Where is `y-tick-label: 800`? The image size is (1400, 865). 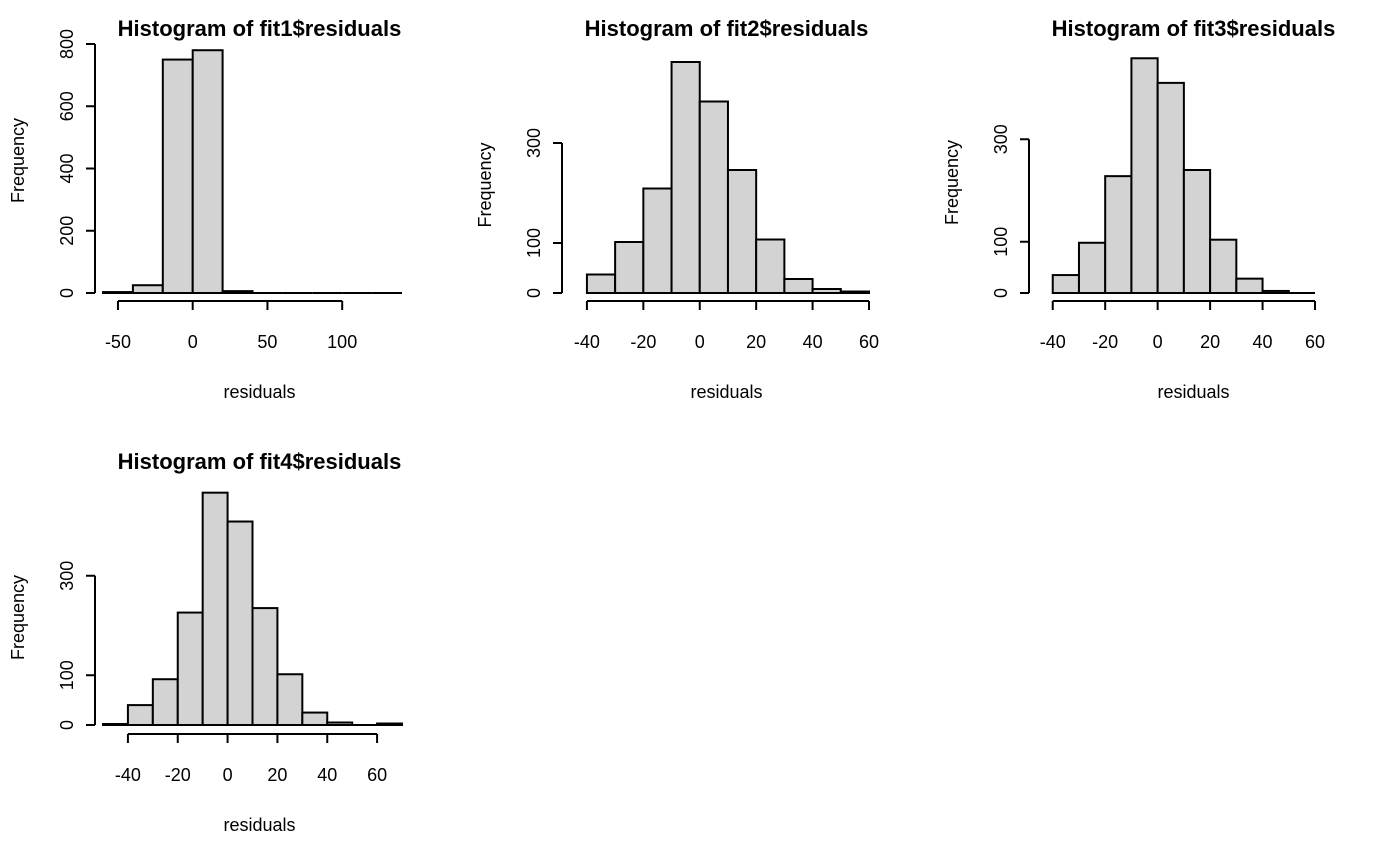
y-tick-label: 800 is located at coordinates (67, 44).